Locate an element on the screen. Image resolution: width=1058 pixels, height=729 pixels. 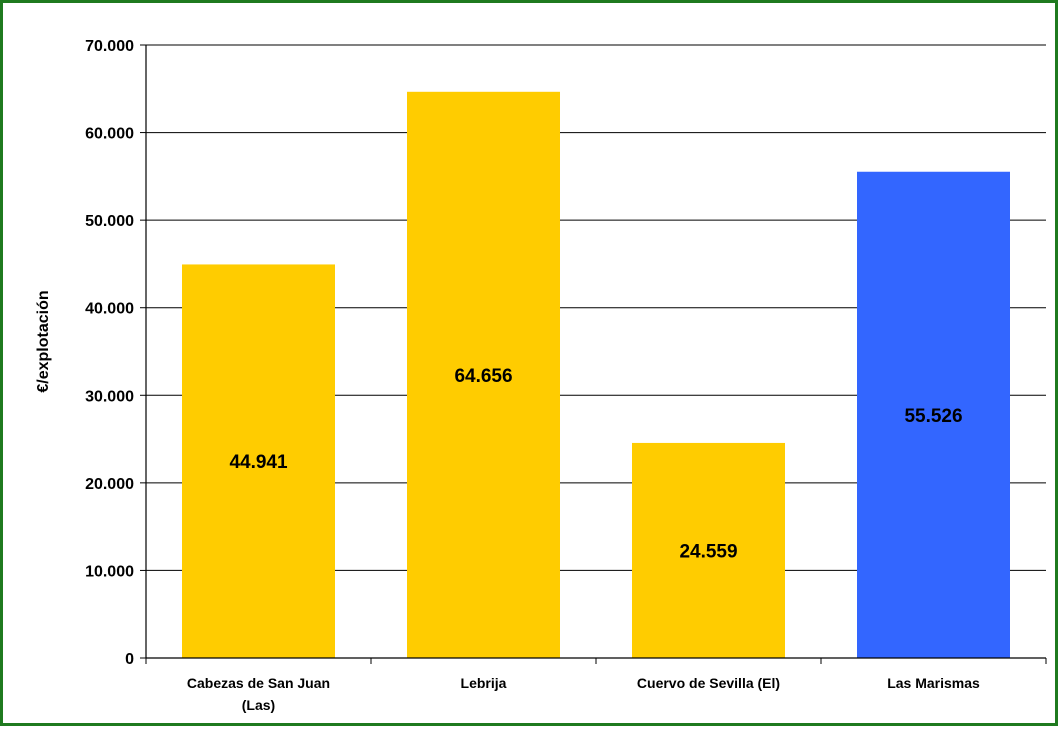
x-category-label: Las Marismas is located at coordinates (933, 683).